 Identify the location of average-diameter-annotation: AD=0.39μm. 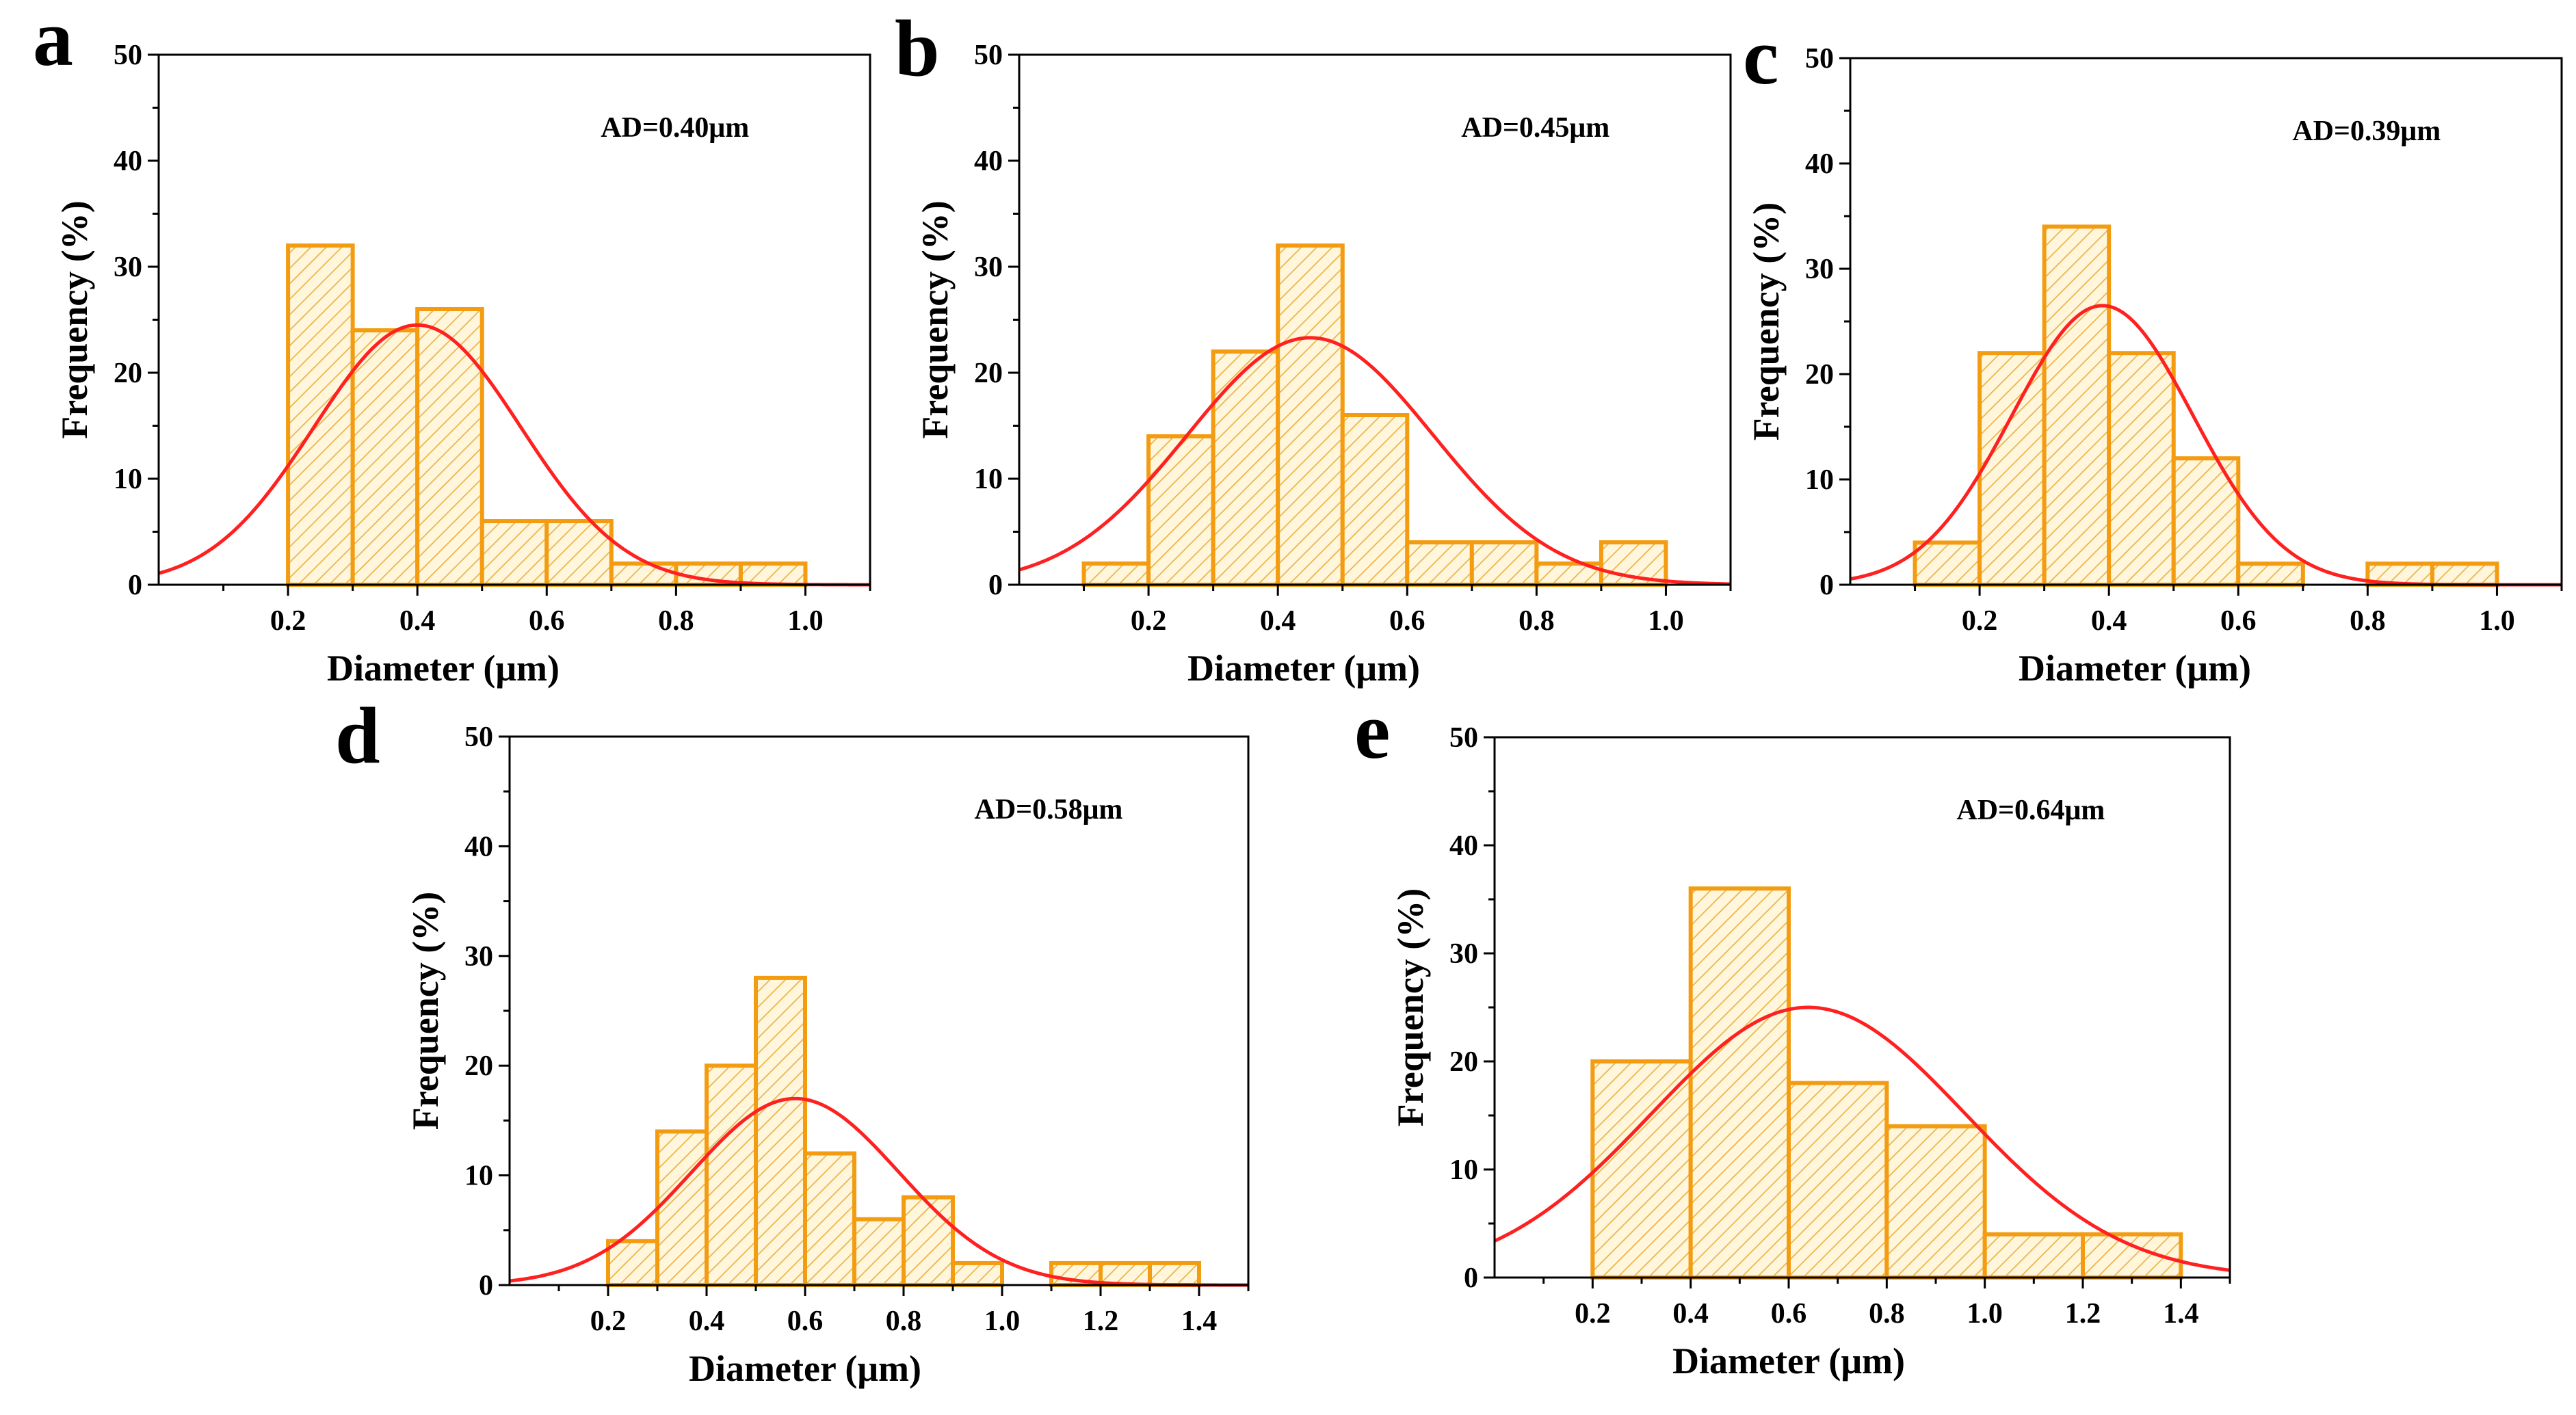
(2366, 131).